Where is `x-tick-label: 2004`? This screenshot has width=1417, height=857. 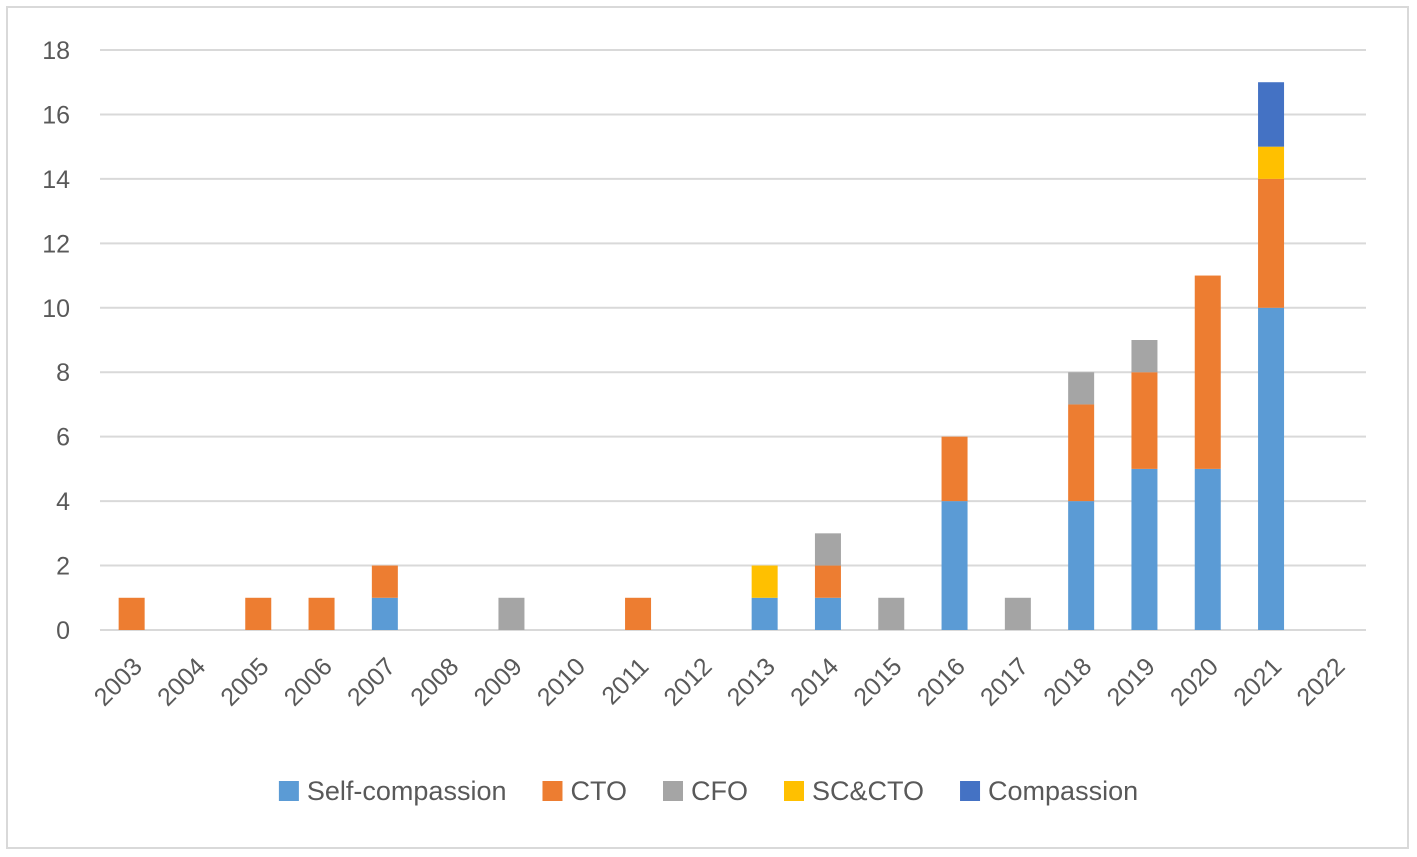 x-tick-label: 2004 is located at coordinates (181, 681).